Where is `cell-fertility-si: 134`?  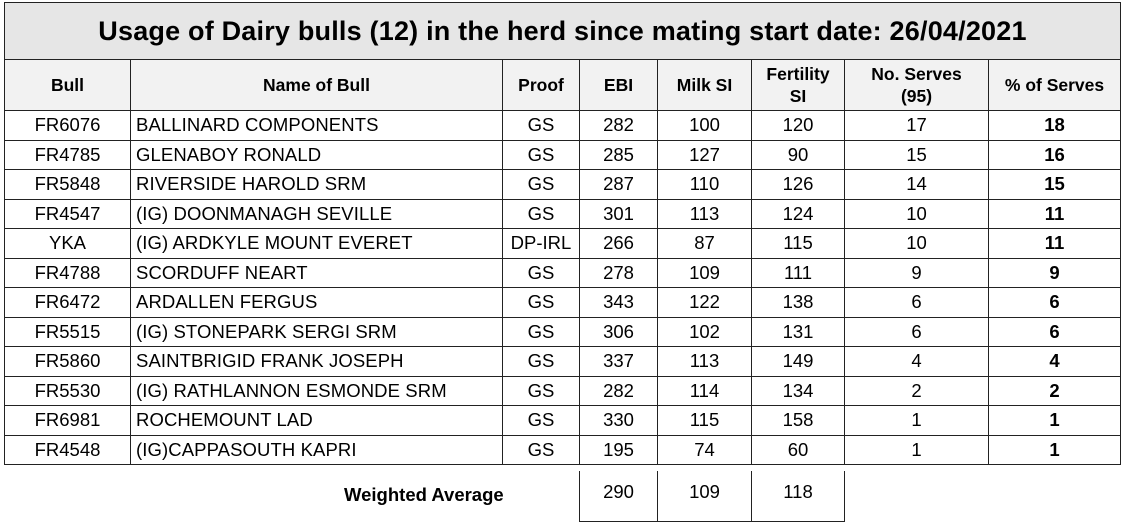 cell-fertility-si: 134 is located at coordinates (798, 390).